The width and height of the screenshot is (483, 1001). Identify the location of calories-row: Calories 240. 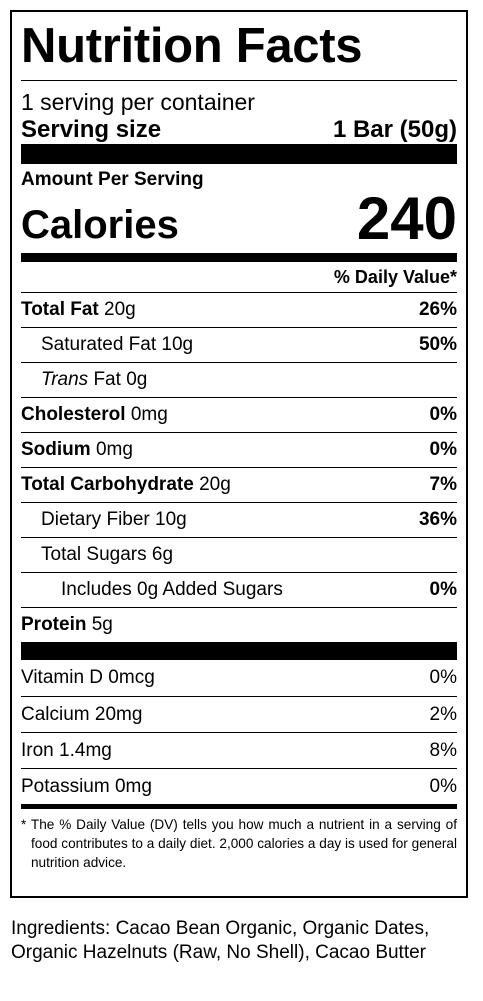
(239, 218).